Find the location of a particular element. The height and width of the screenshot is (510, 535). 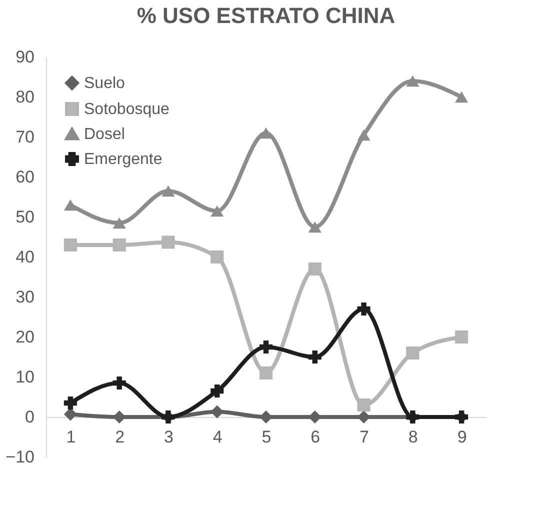

y-tick-label: 40 is located at coordinates (25, 257).